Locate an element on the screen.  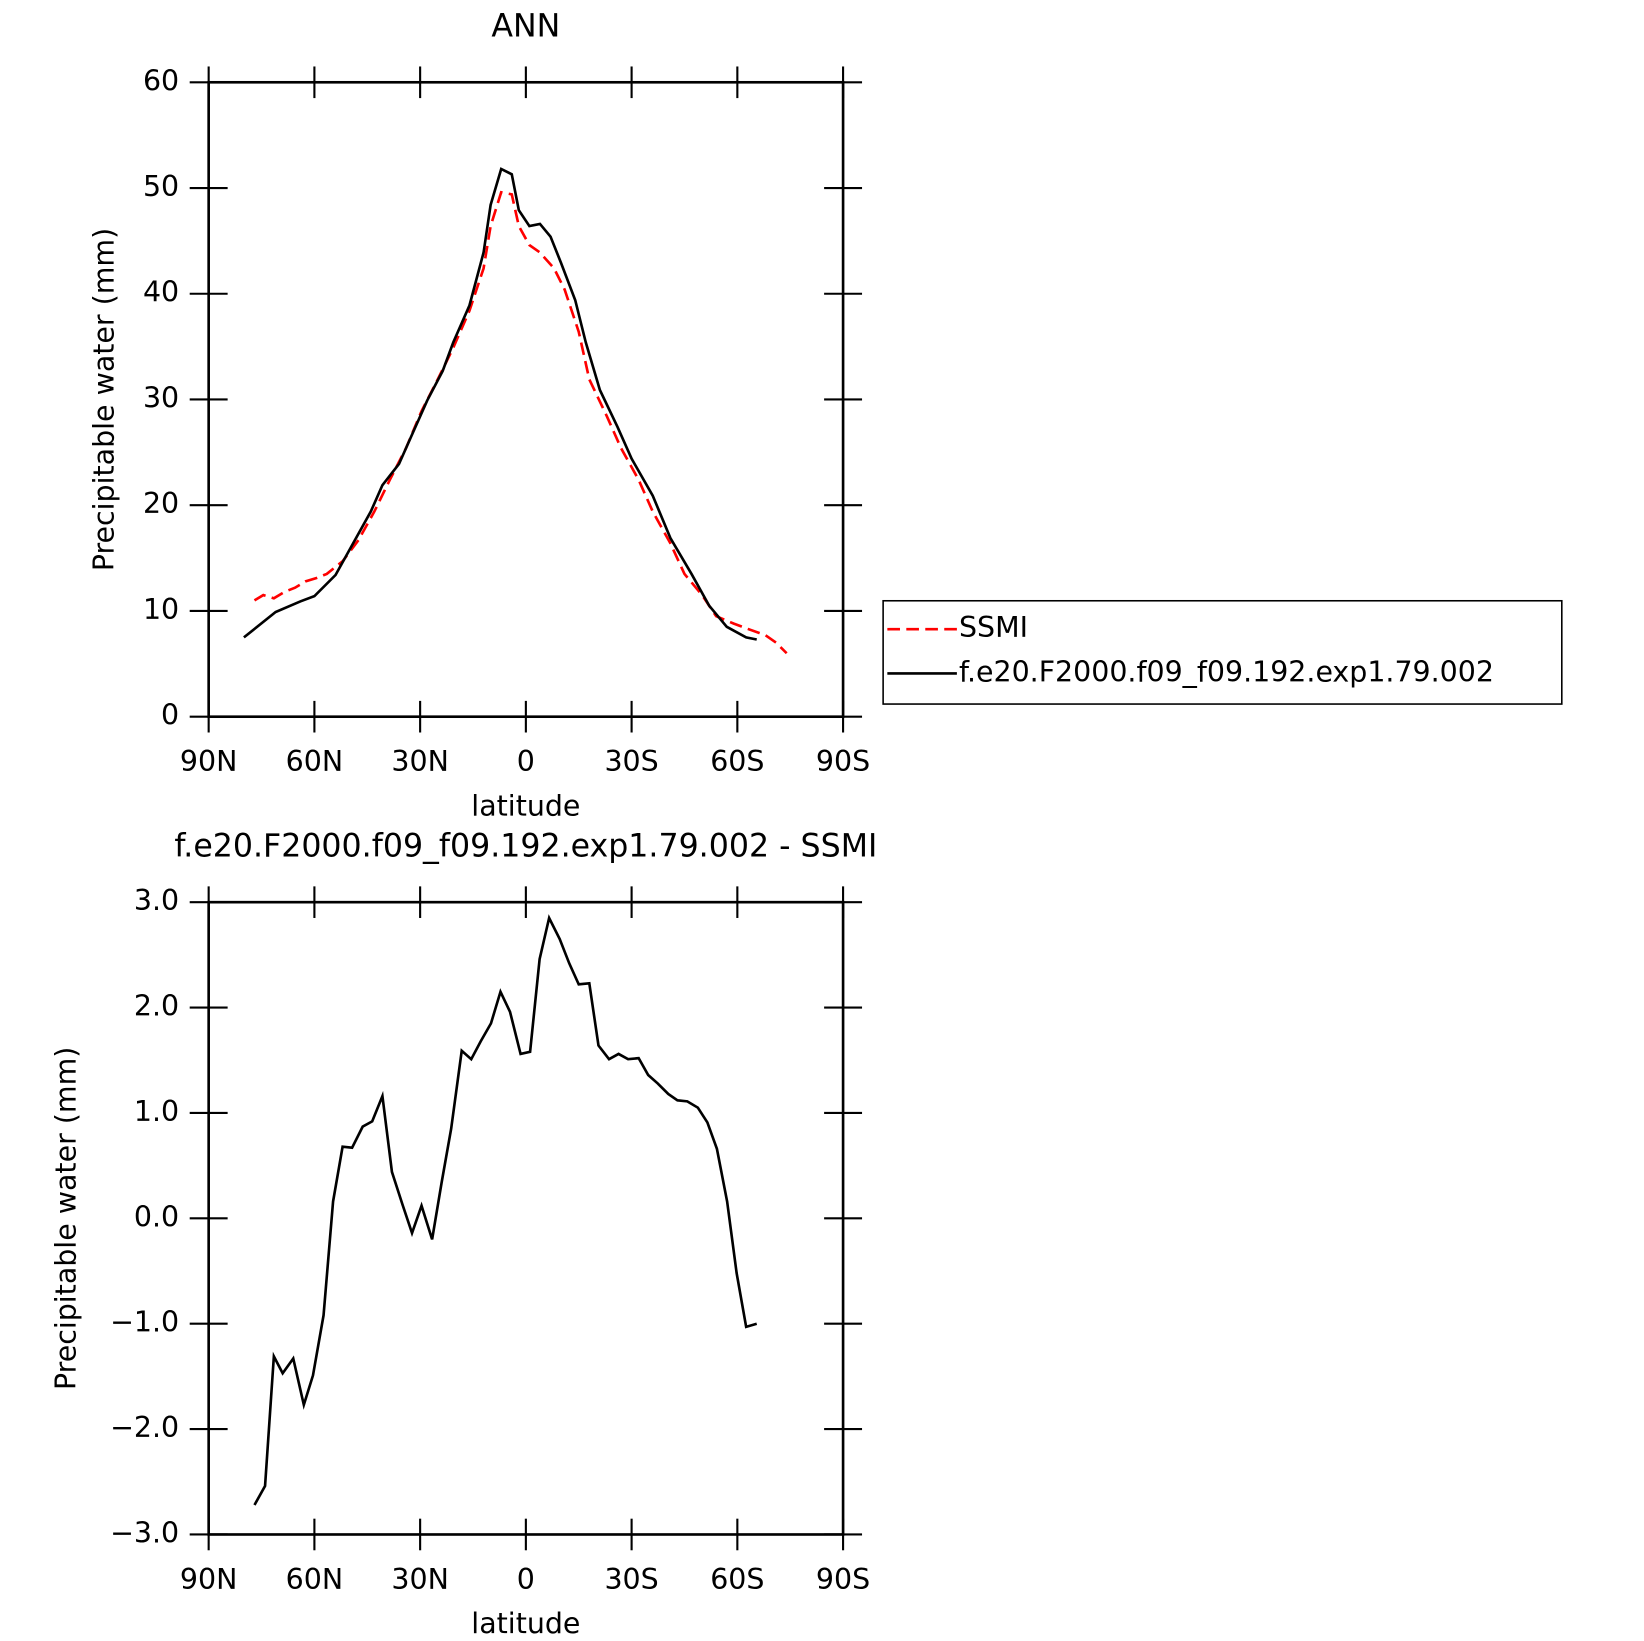
y-tick-label: 1.0 is located at coordinates (156, 1111).